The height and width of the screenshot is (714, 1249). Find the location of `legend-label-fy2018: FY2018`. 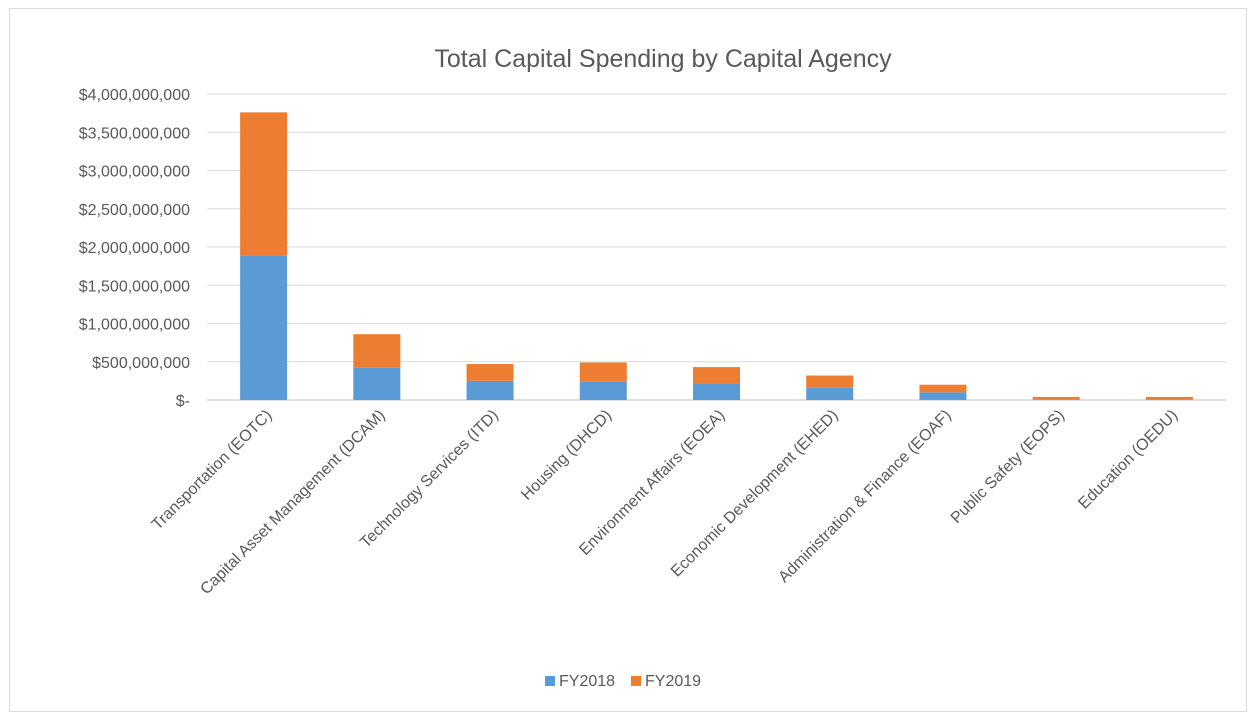

legend-label-fy2018: FY2018 is located at coordinates (587, 681).